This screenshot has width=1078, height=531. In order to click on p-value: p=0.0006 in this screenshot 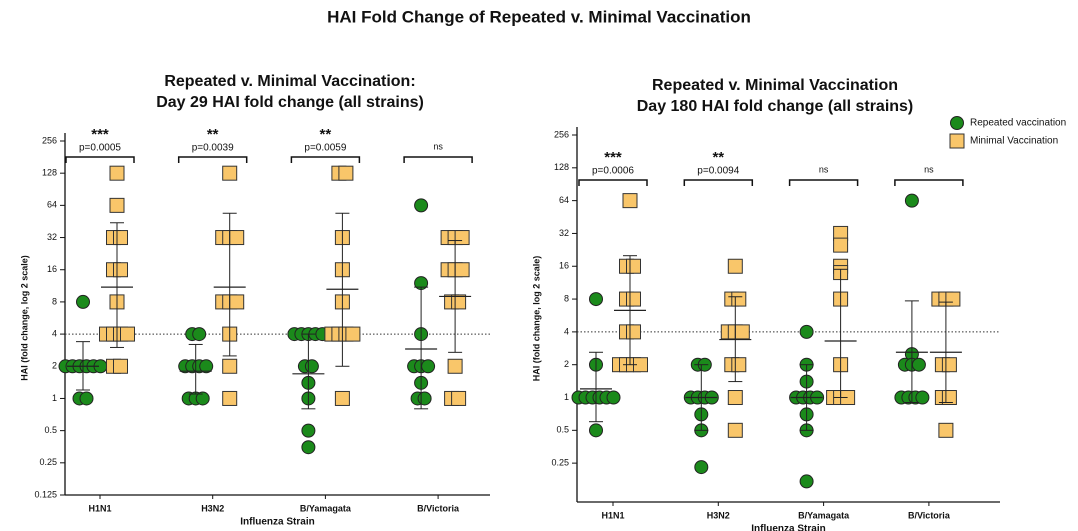, I will do `click(613, 171)`.